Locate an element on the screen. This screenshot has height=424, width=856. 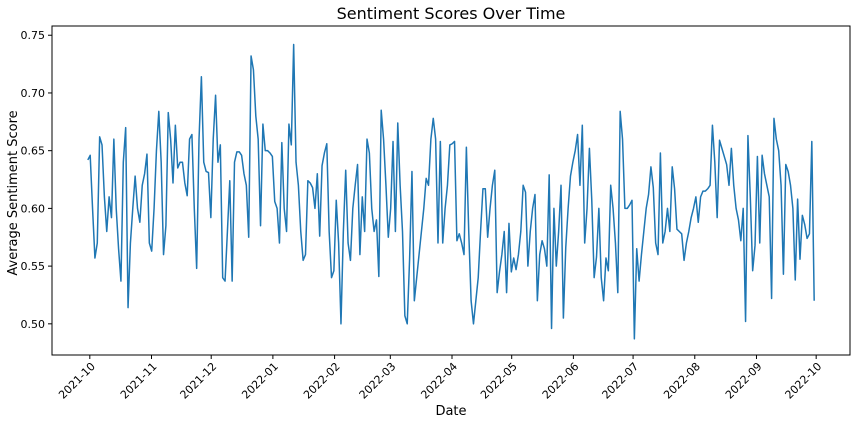
x-tick-label: 2021-10 is located at coordinates (77, 381).